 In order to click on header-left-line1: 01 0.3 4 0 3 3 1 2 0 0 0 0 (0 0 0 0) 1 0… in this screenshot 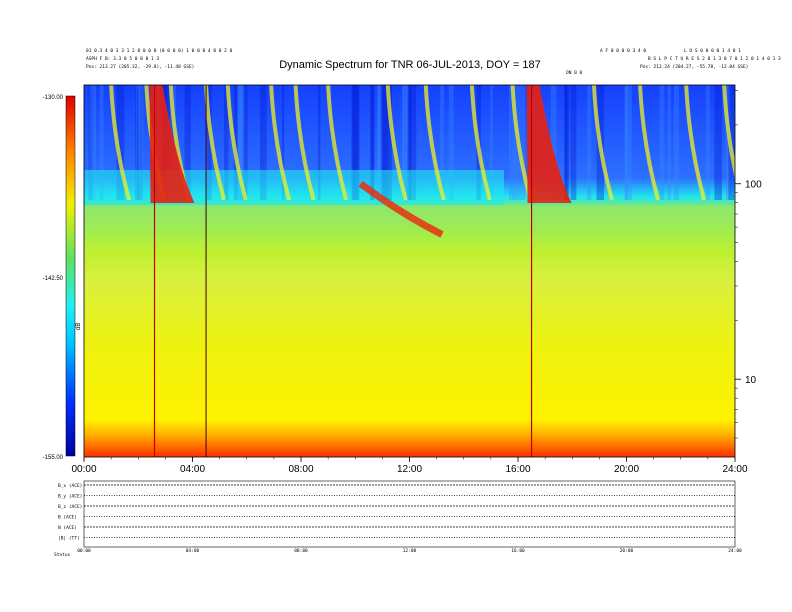, I will do `click(159, 51)`.